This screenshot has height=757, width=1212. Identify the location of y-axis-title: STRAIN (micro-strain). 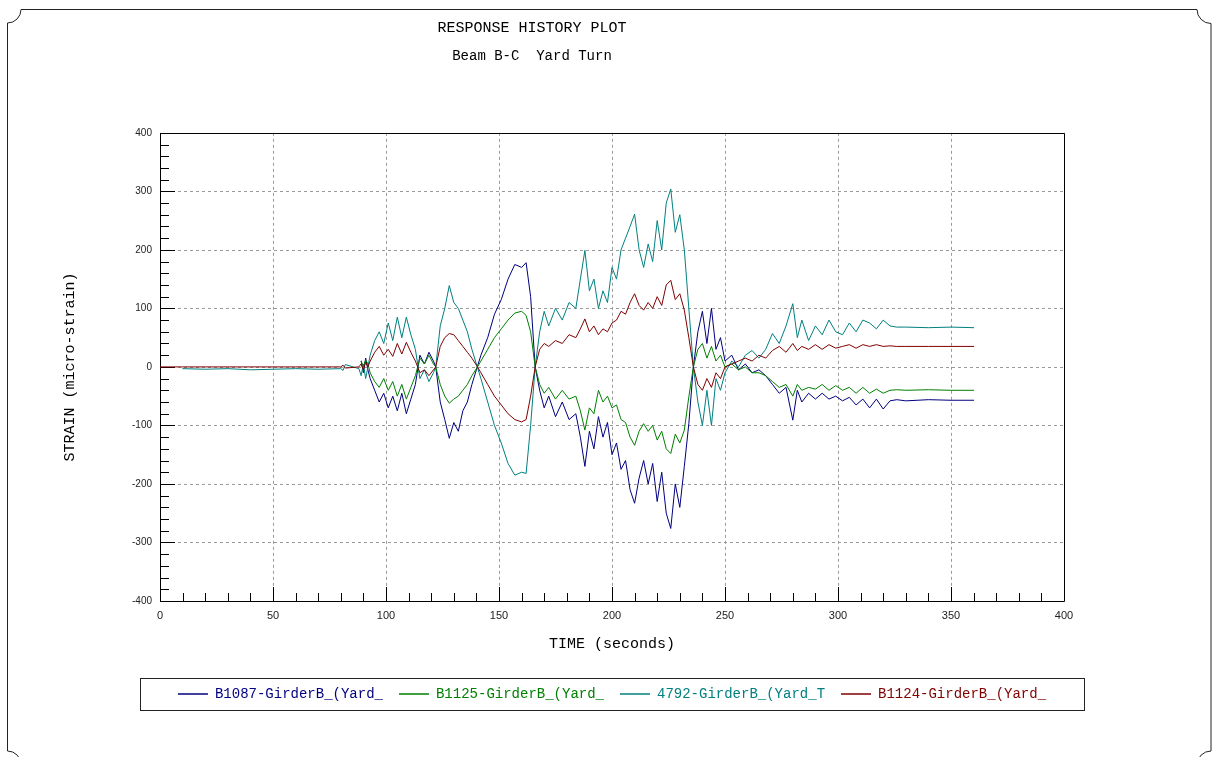
(70, 367).